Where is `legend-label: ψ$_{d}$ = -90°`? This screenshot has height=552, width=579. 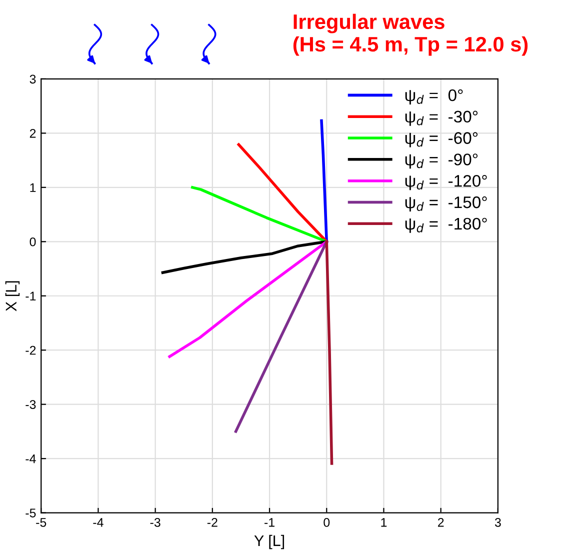
legend-label: ψ$_{d}$ = -90° is located at coordinates (441, 161).